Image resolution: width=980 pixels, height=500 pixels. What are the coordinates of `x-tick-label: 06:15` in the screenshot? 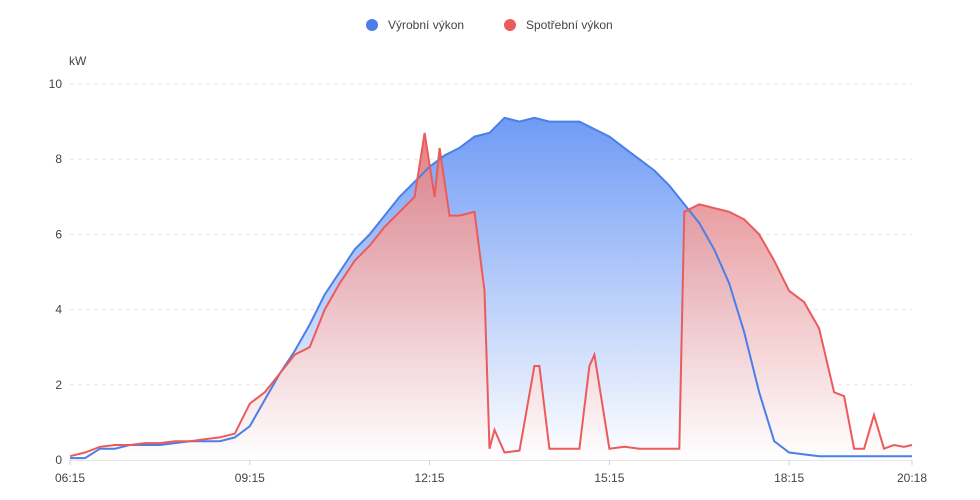 It's located at (70, 478).